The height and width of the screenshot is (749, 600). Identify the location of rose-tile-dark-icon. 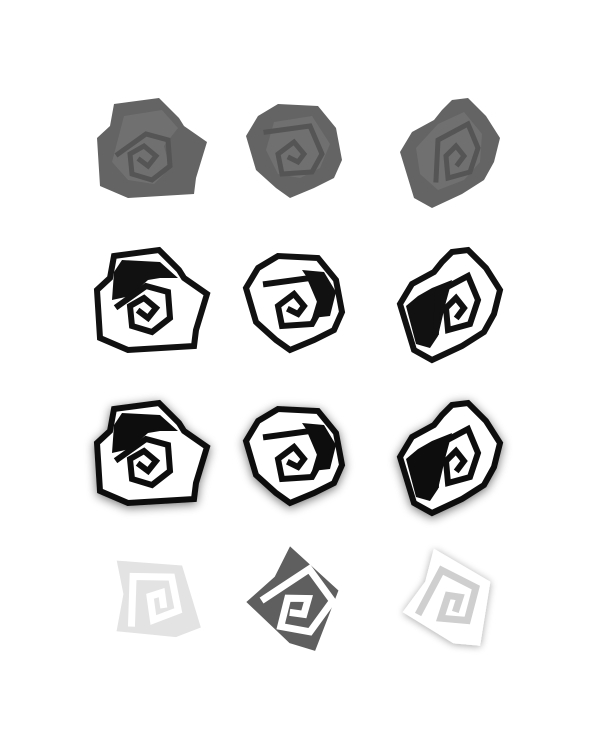
(292, 598).